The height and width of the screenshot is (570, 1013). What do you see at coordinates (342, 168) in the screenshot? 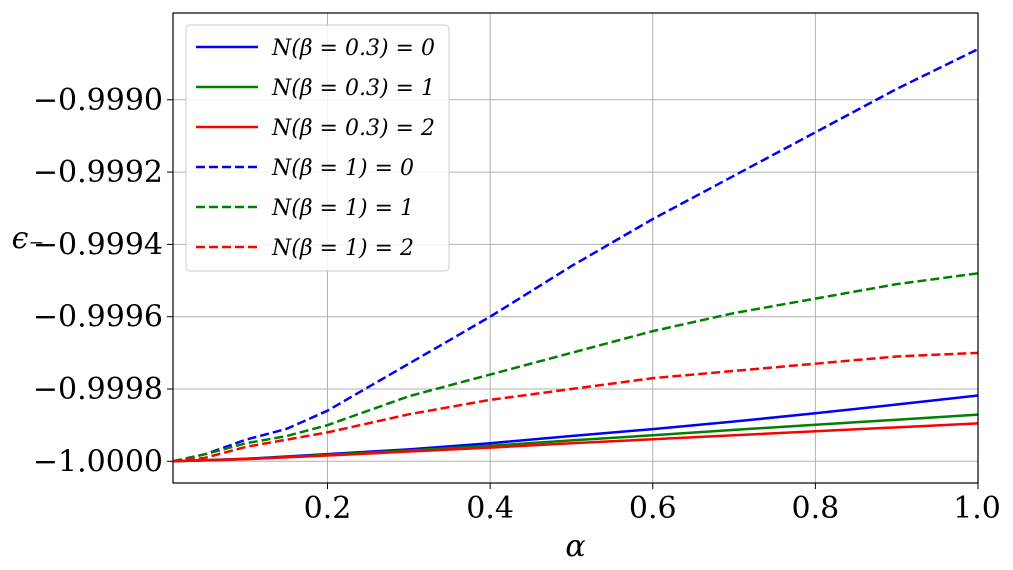
I see `legend-label: N(β = 1) = 0` at bounding box center [342, 168].